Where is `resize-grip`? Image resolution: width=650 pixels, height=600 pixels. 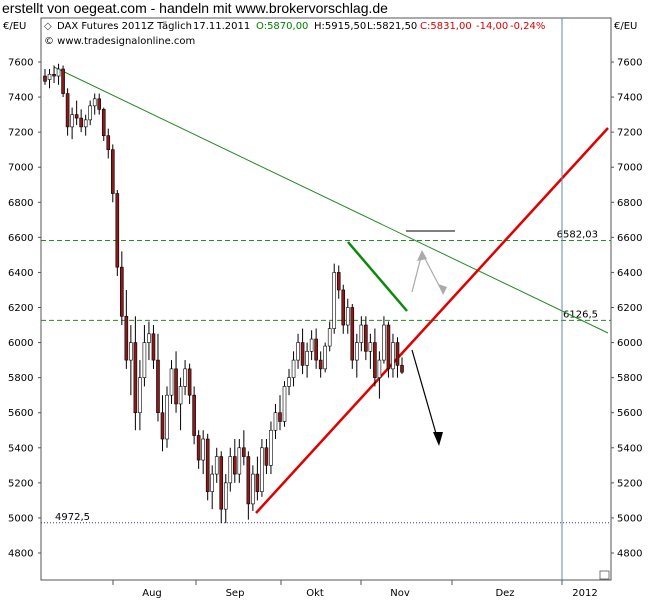 resize-grip is located at coordinates (604, 575).